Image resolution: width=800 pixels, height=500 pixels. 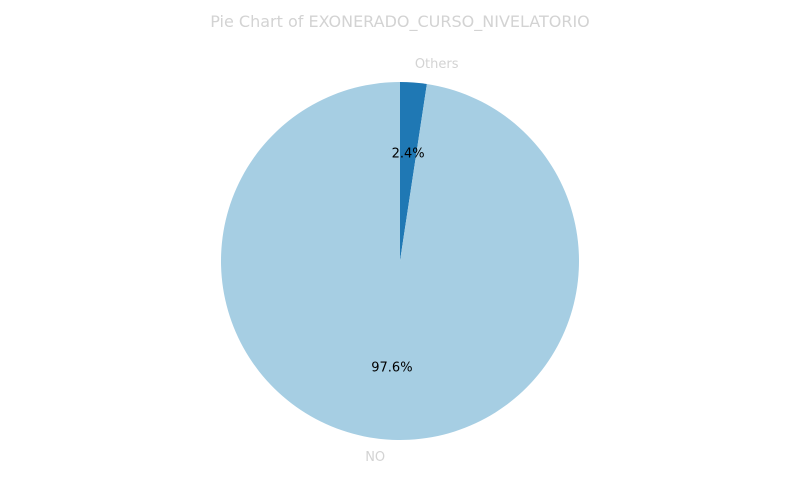 What do you see at coordinates (400, 21) in the screenshot?
I see `chart-title: Pie Chart of EXONERADO_CURSO_NIVELATORIO` at bounding box center [400, 21].